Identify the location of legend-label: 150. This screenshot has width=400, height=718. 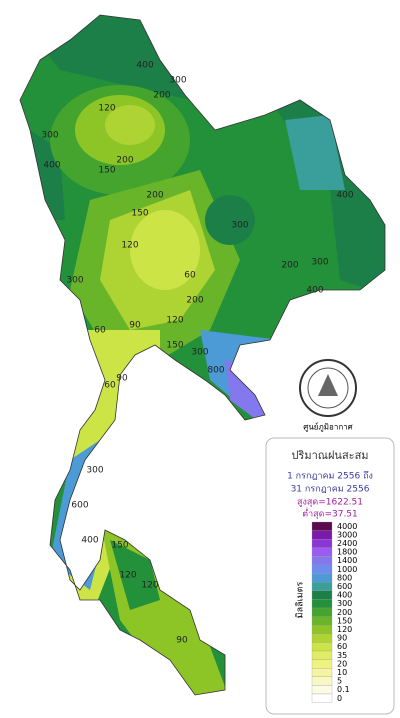
(344, 620).